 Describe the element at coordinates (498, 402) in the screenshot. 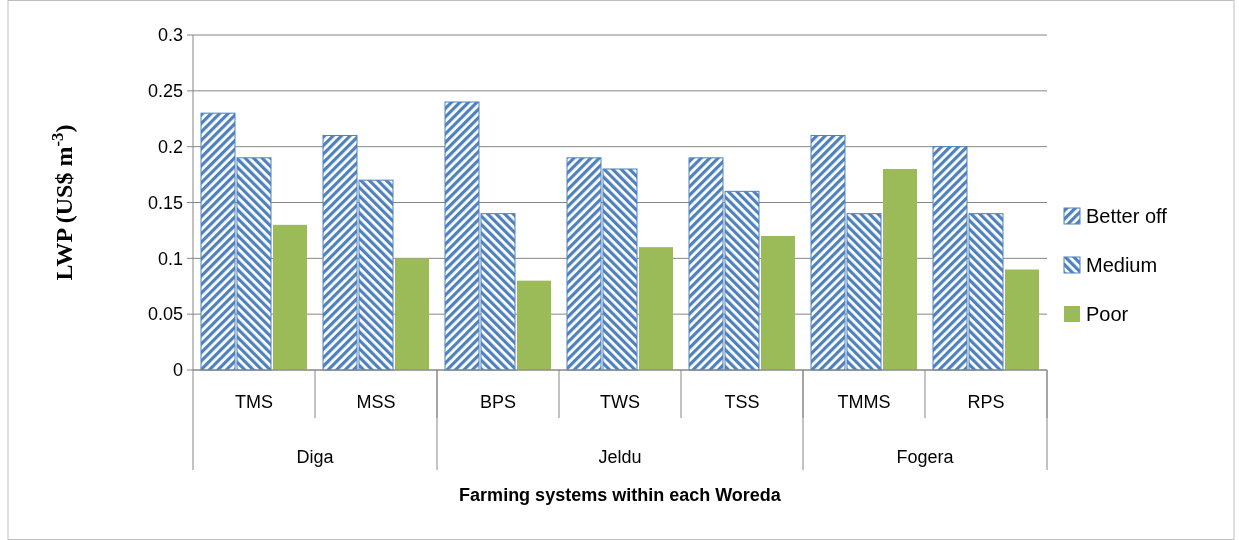

I see `x-tick-label: BPS` at that location.